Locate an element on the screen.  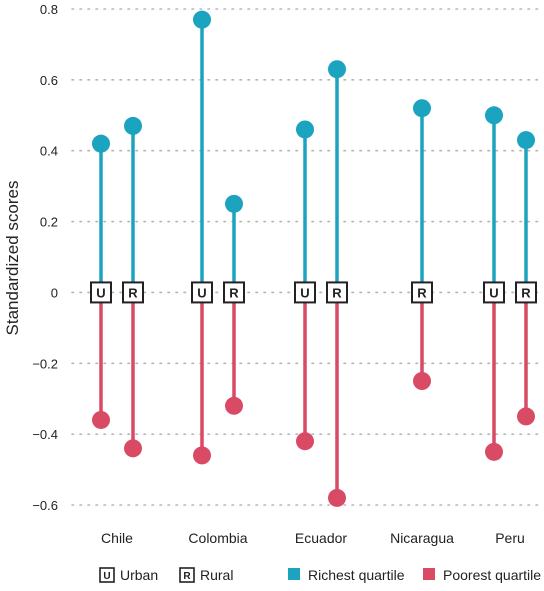
legend-label: Urban is located at coordinates (139, 575).